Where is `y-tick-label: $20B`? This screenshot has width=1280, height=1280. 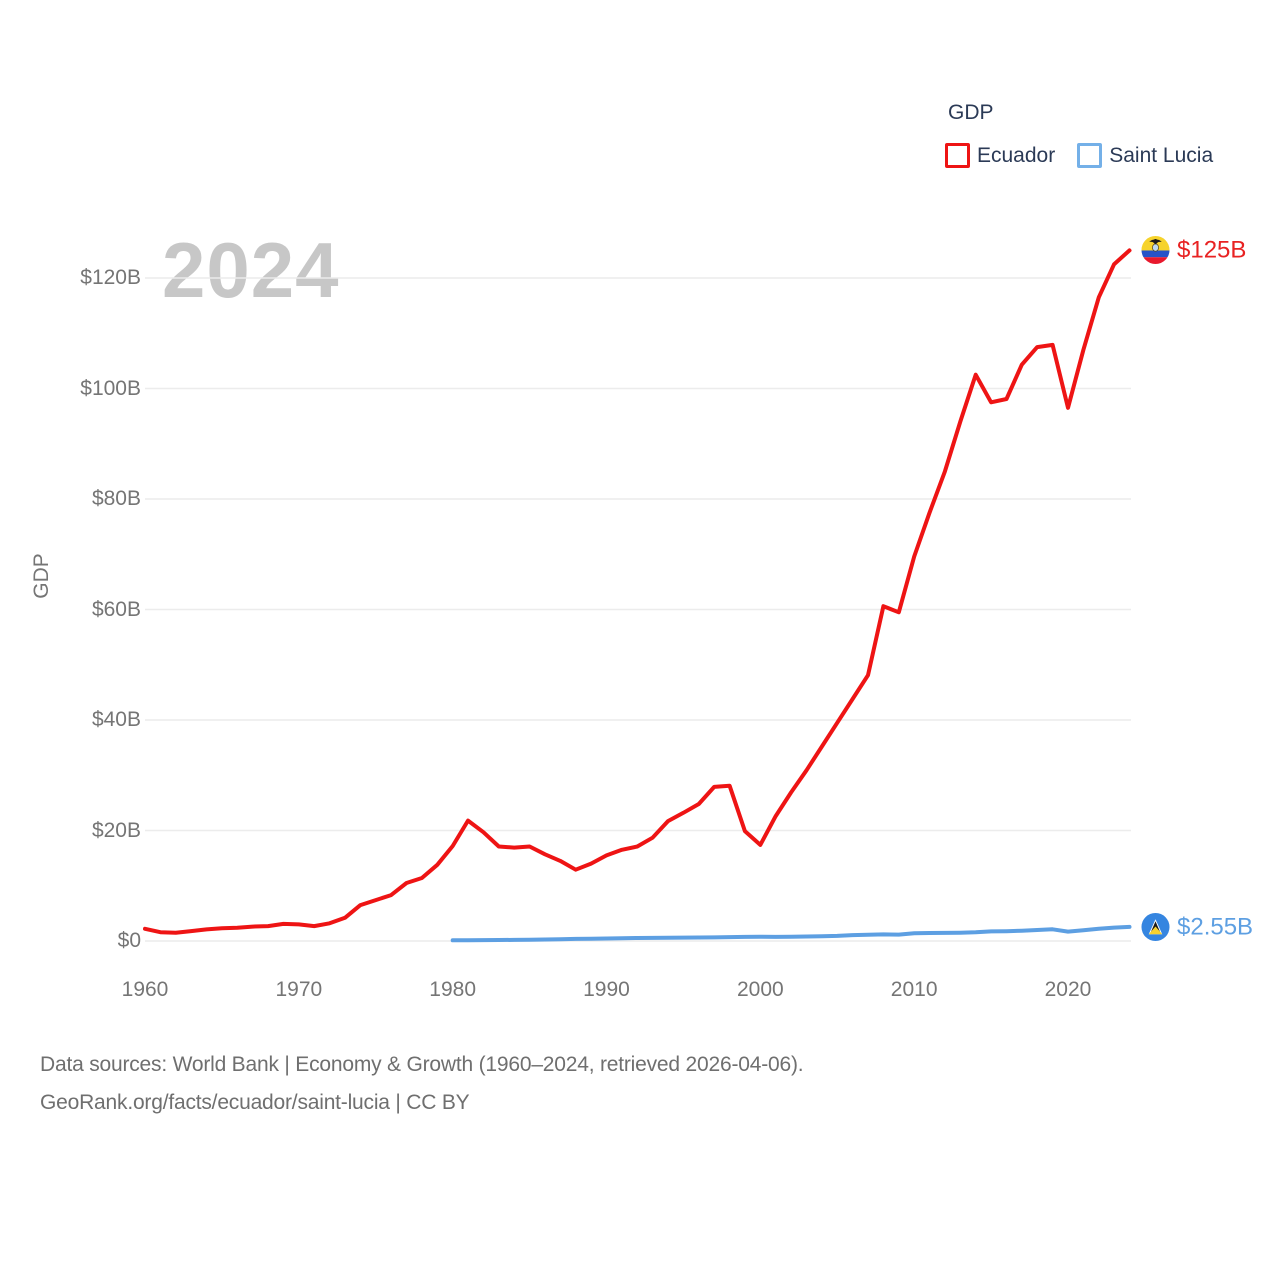 y-tick-label: $20B is located at coordinates (116, 830).